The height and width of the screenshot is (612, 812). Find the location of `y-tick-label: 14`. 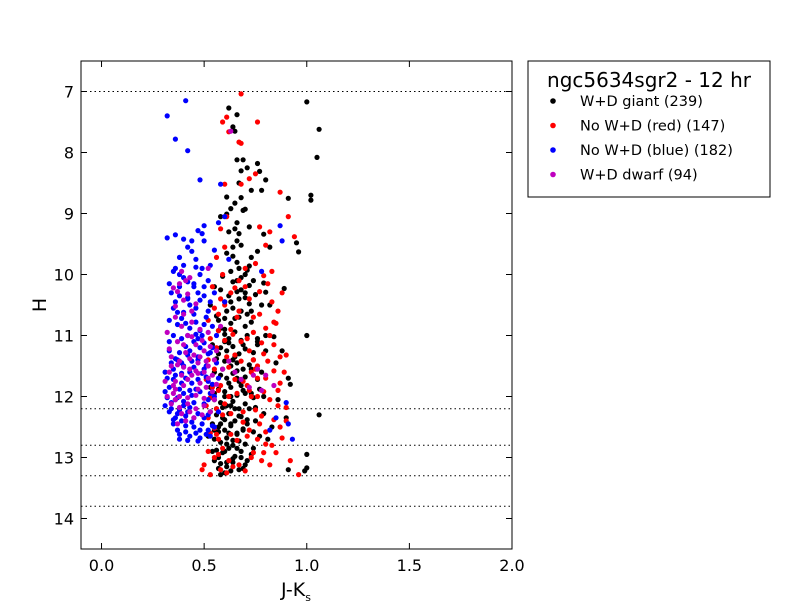

y-tick-label: 14 is located at coordinates (64, 519).